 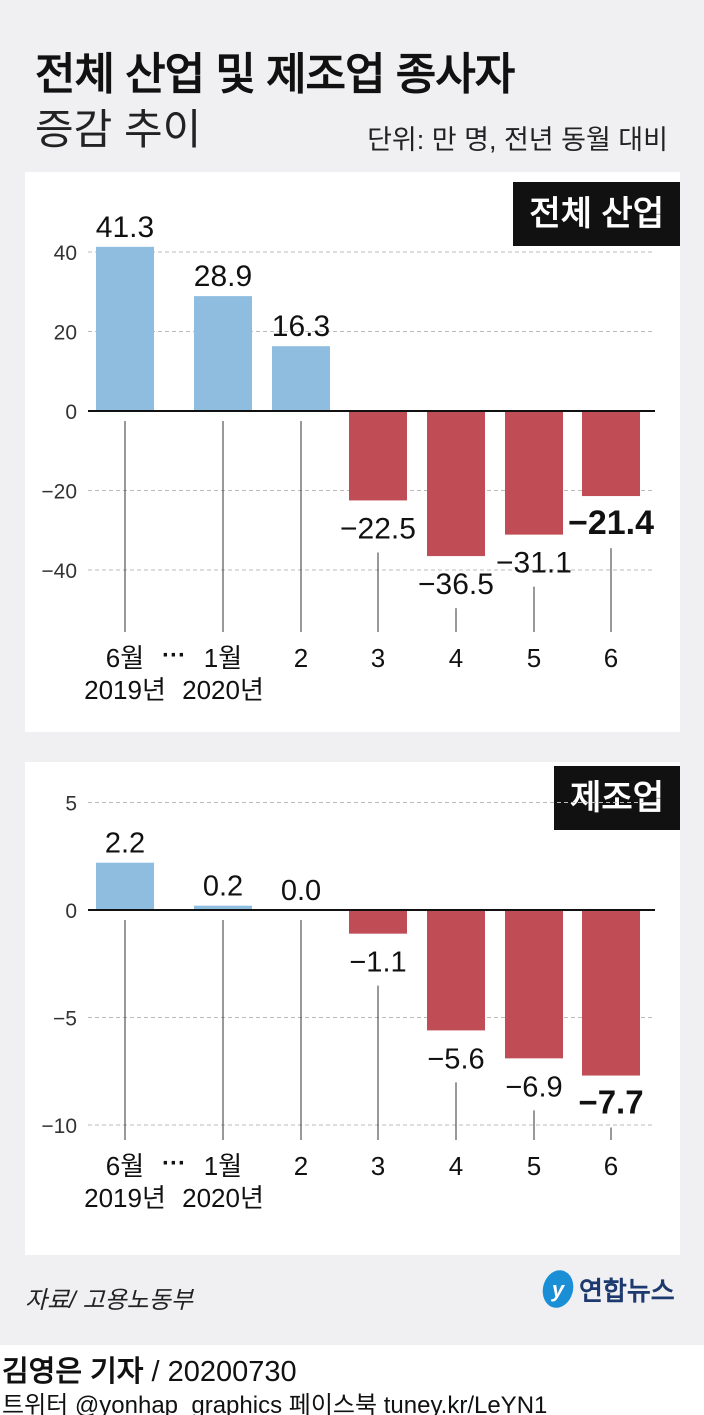 What do you see at coordinates (611, 523) in the screenshot?
I see `data-label: −21.4` at bounding box center [611, 523].